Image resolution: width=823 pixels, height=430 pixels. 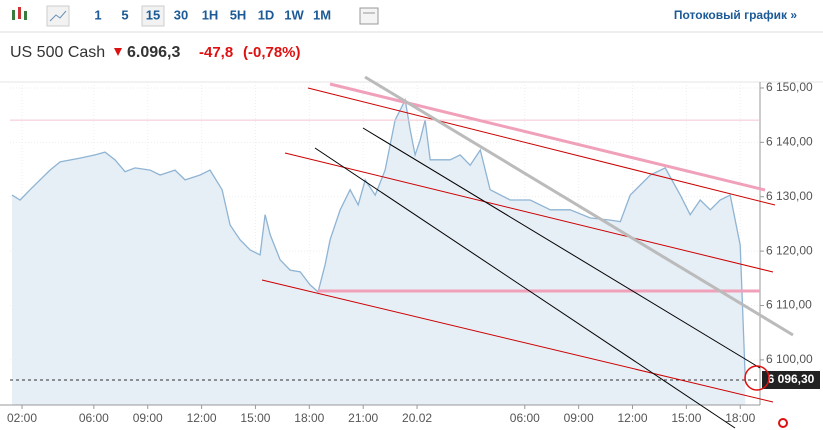 I want to click on last-price-label: 6 096,30, so click(x=791, y=379).